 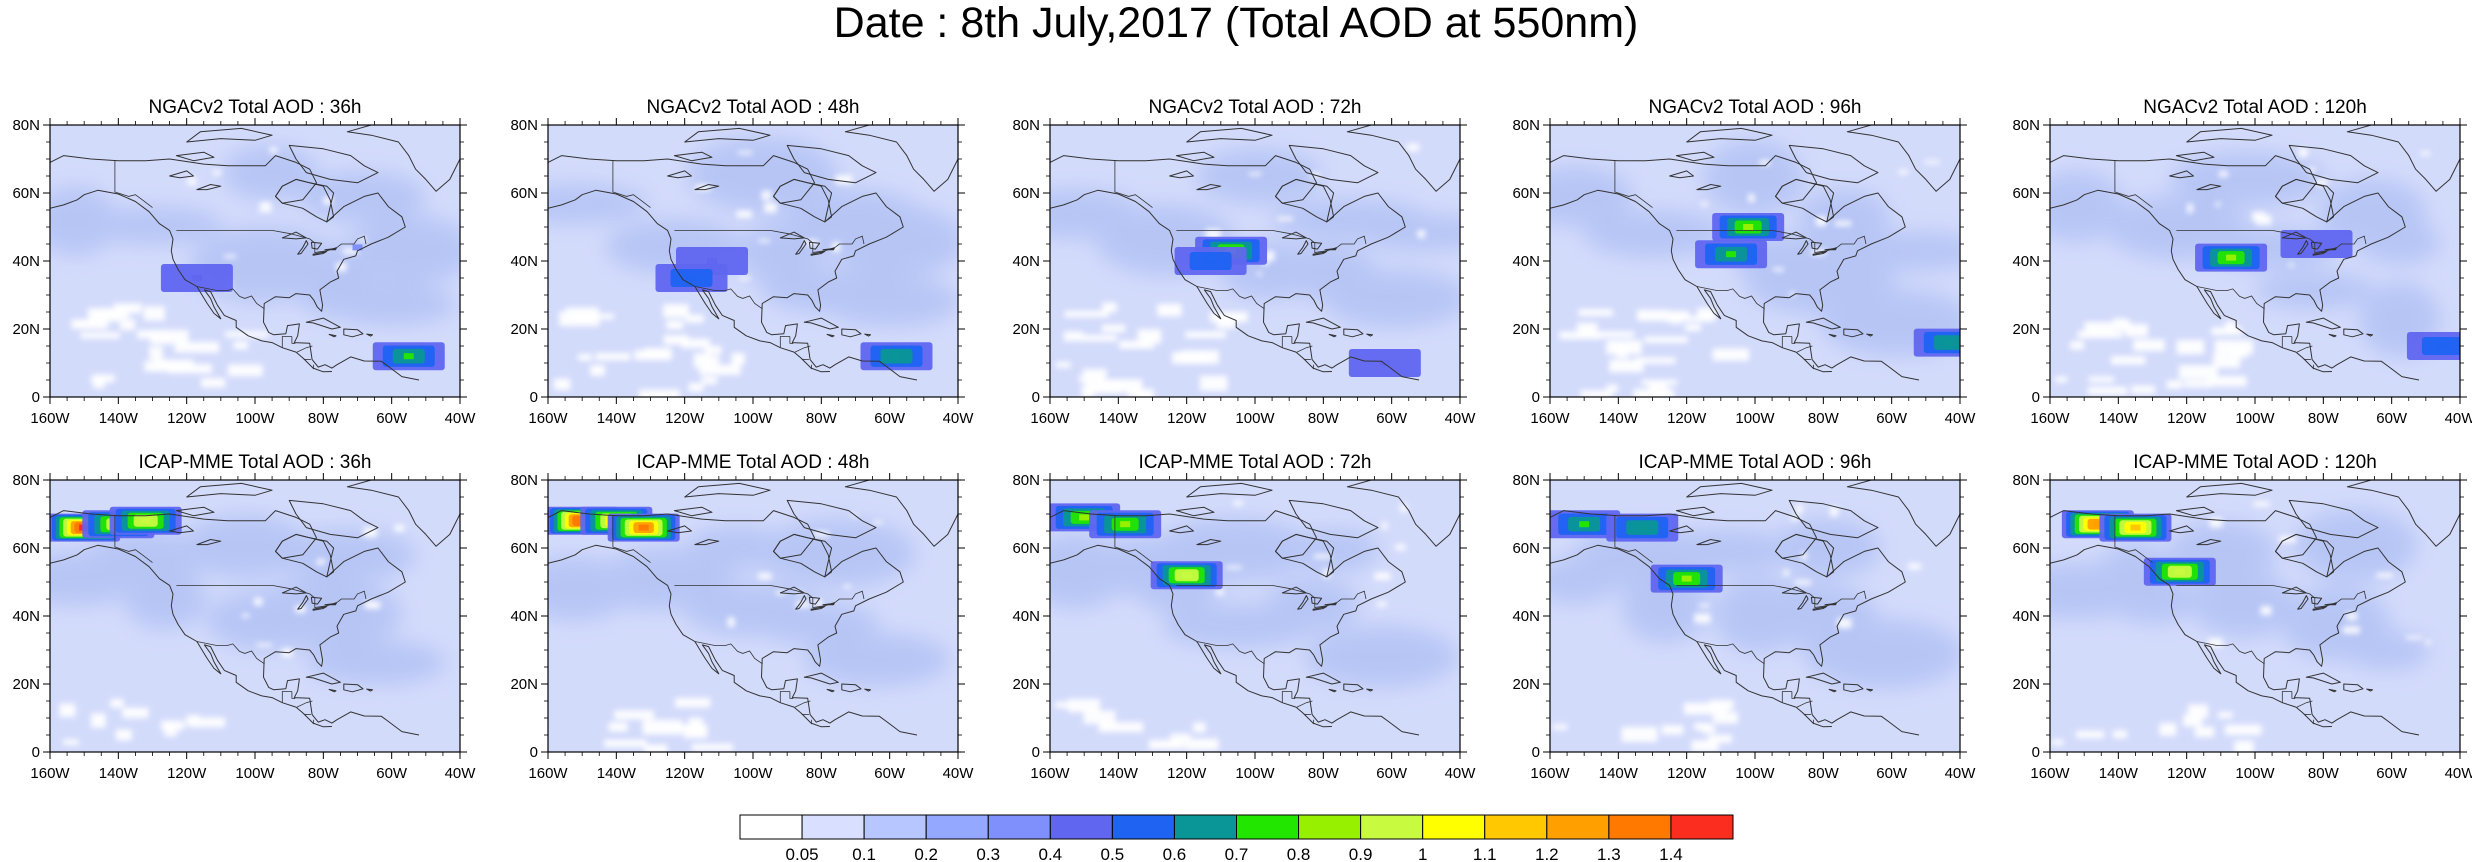 What do you see at coordinates (988, 853) in the screenshot?
I see `colorbar-label: 0.3` at bounding box center [988, 853].